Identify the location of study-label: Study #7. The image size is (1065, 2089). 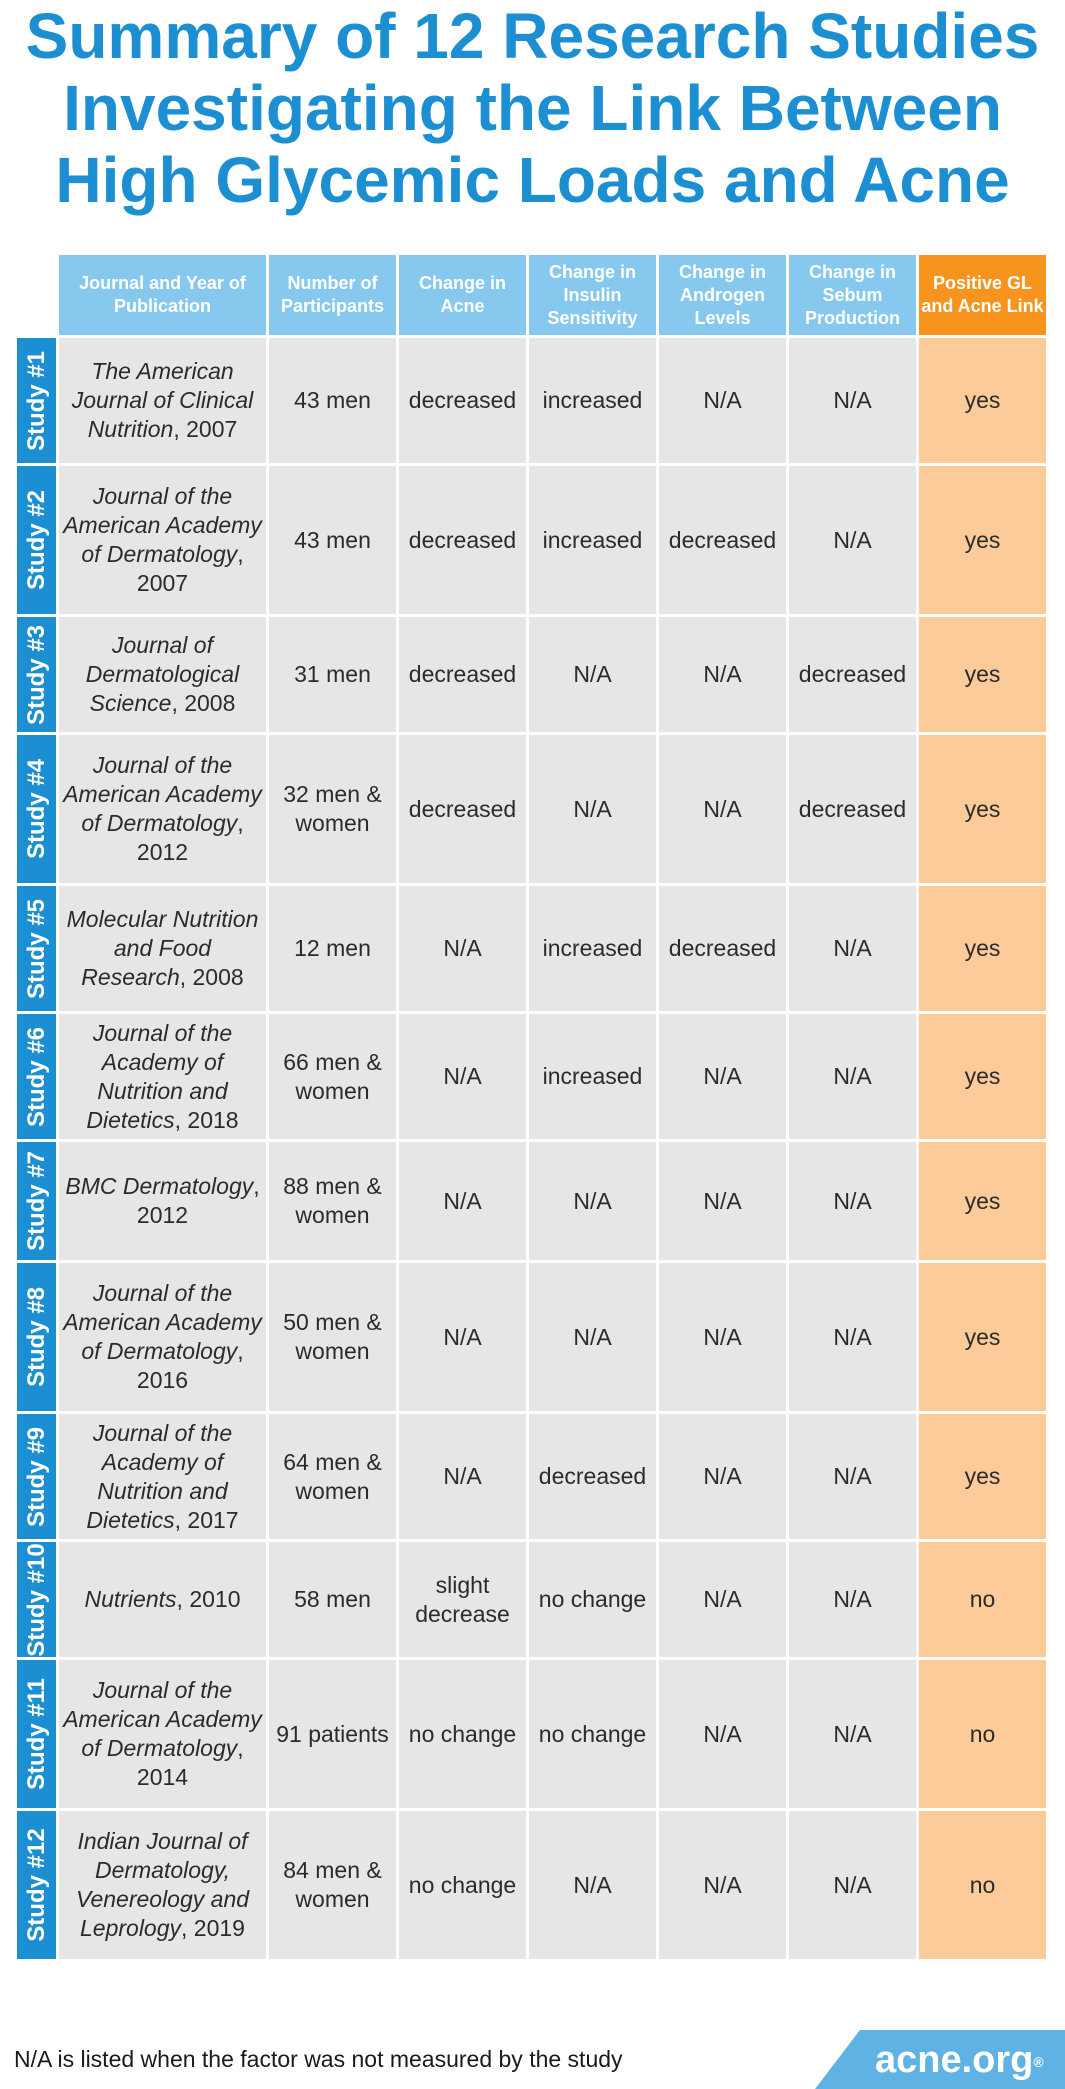
(36, 1201).